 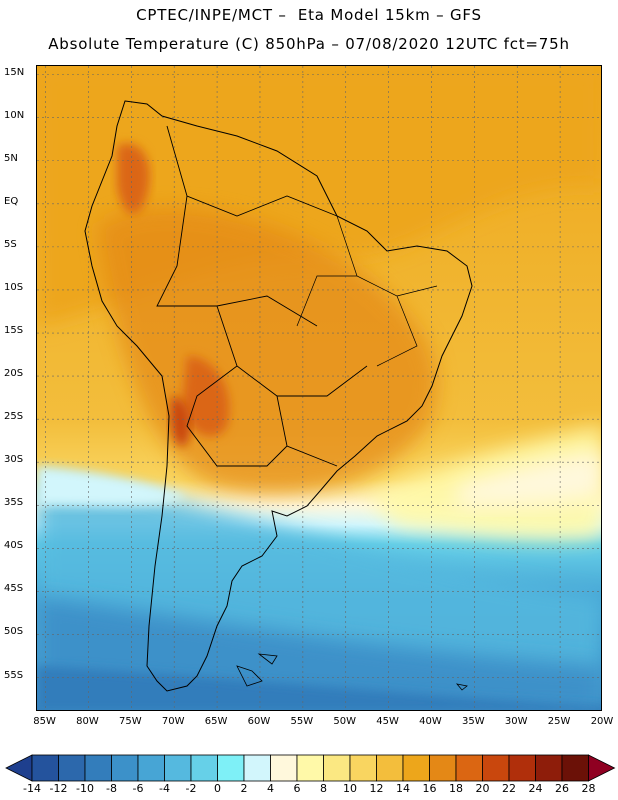 What do you see at coordinates (297, 788) in the screenshot?
I see `colorbar-tick-label: 6` at bounding box center [297, 788].